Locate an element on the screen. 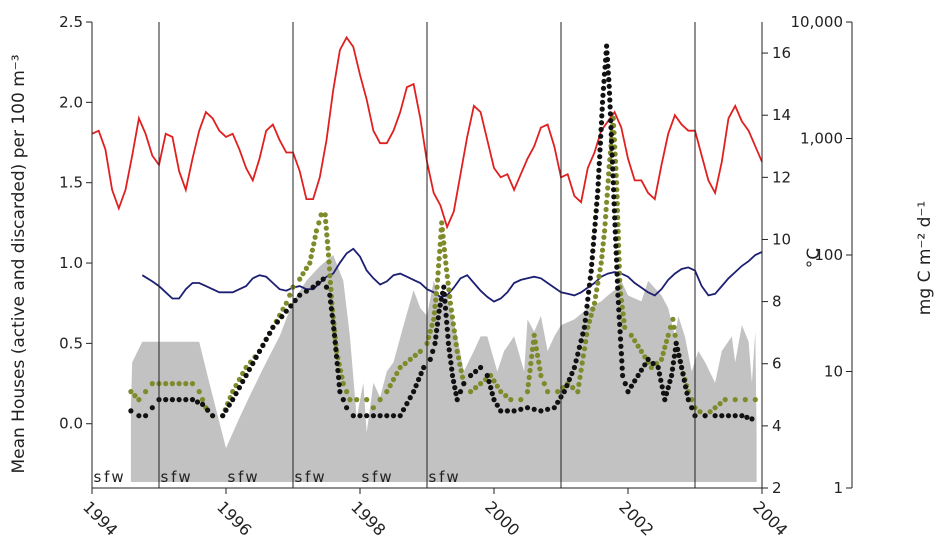 The image size is (945, 546). right-tick-label: 1,000 is located at coordinates (821, 139).